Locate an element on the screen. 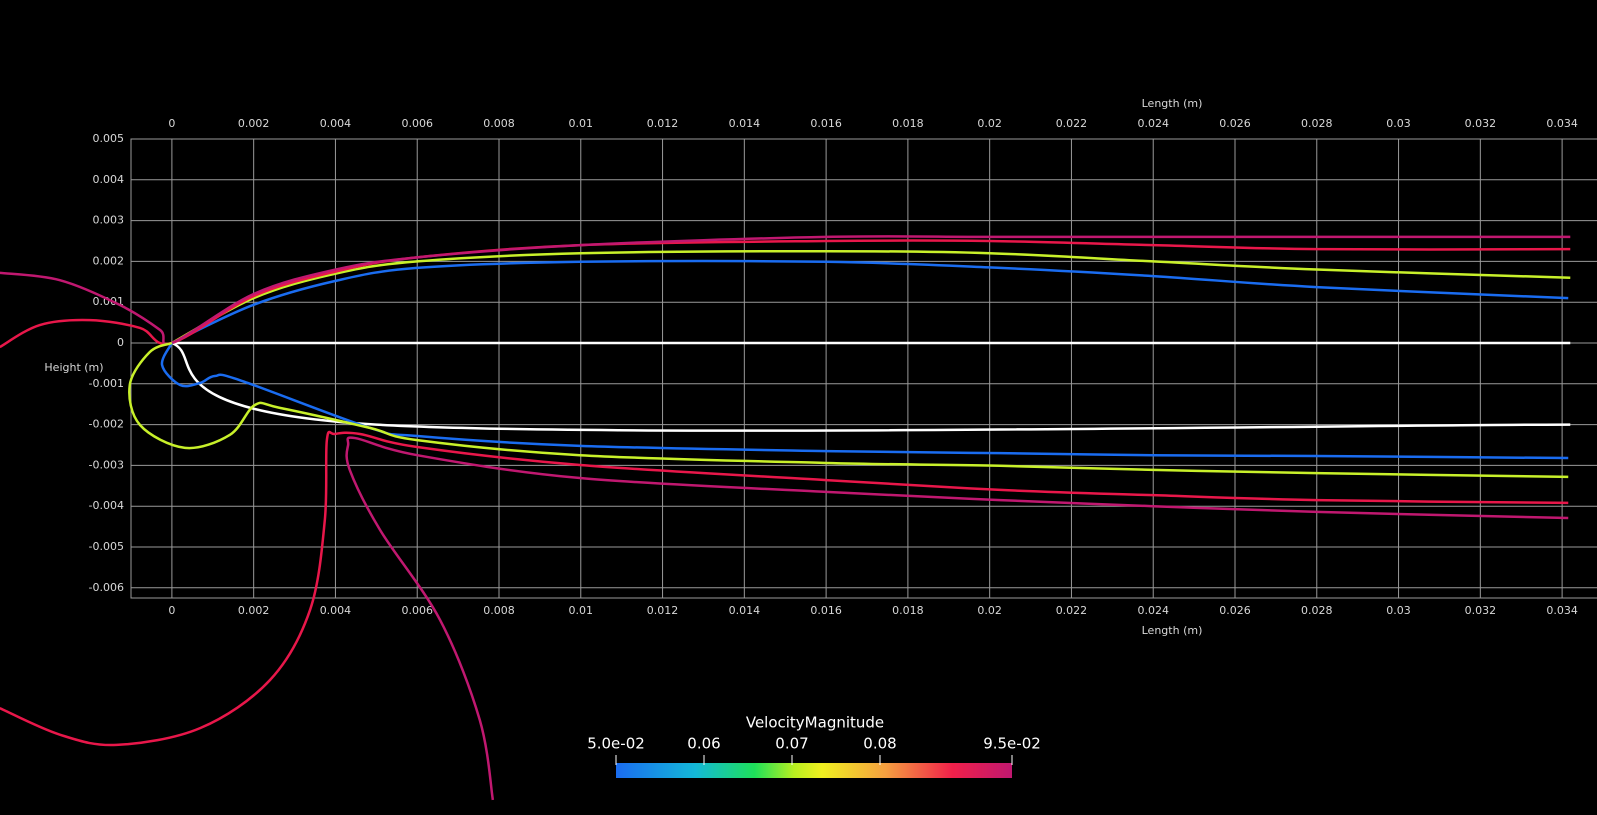 The image size is (1597, 815). x-tick-label: 0.014 is located at coordinates (745, 610).